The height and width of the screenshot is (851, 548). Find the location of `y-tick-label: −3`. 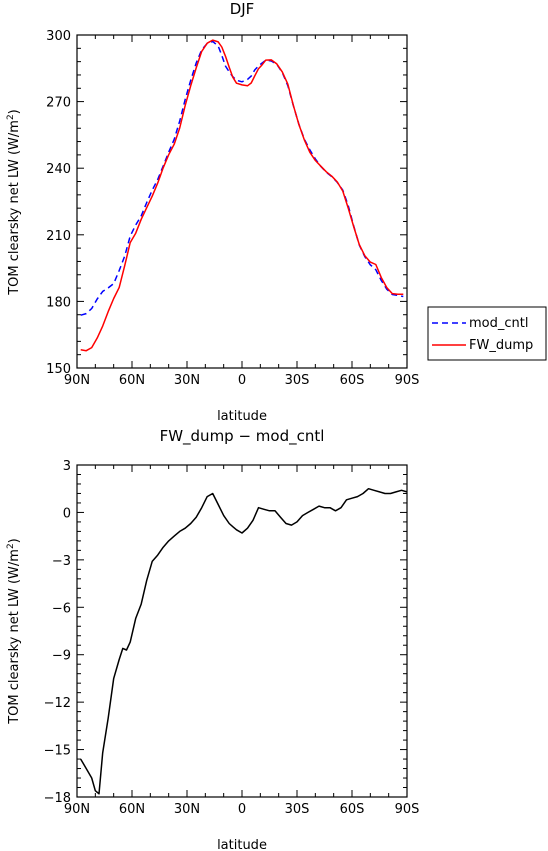

y-tick-label: −3 is located at coordinates (61, 561).